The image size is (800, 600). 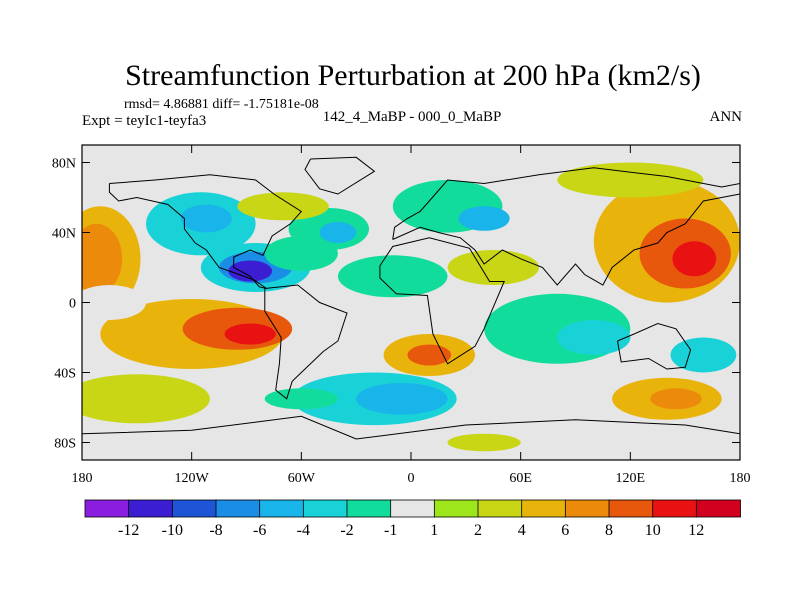 What do you see at coordinates (346, 530) in the screenshot?
I see `colorbar-label: -2` at bounding box center [346, 530].